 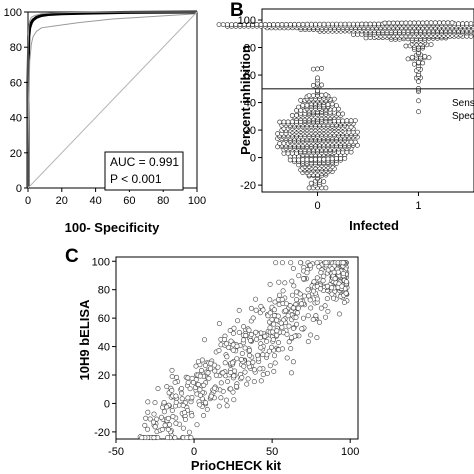 What do you see at coordinates (144, 171) in the screenshot?
I see `auc-annotation-box` at bounding box center [144, 171].